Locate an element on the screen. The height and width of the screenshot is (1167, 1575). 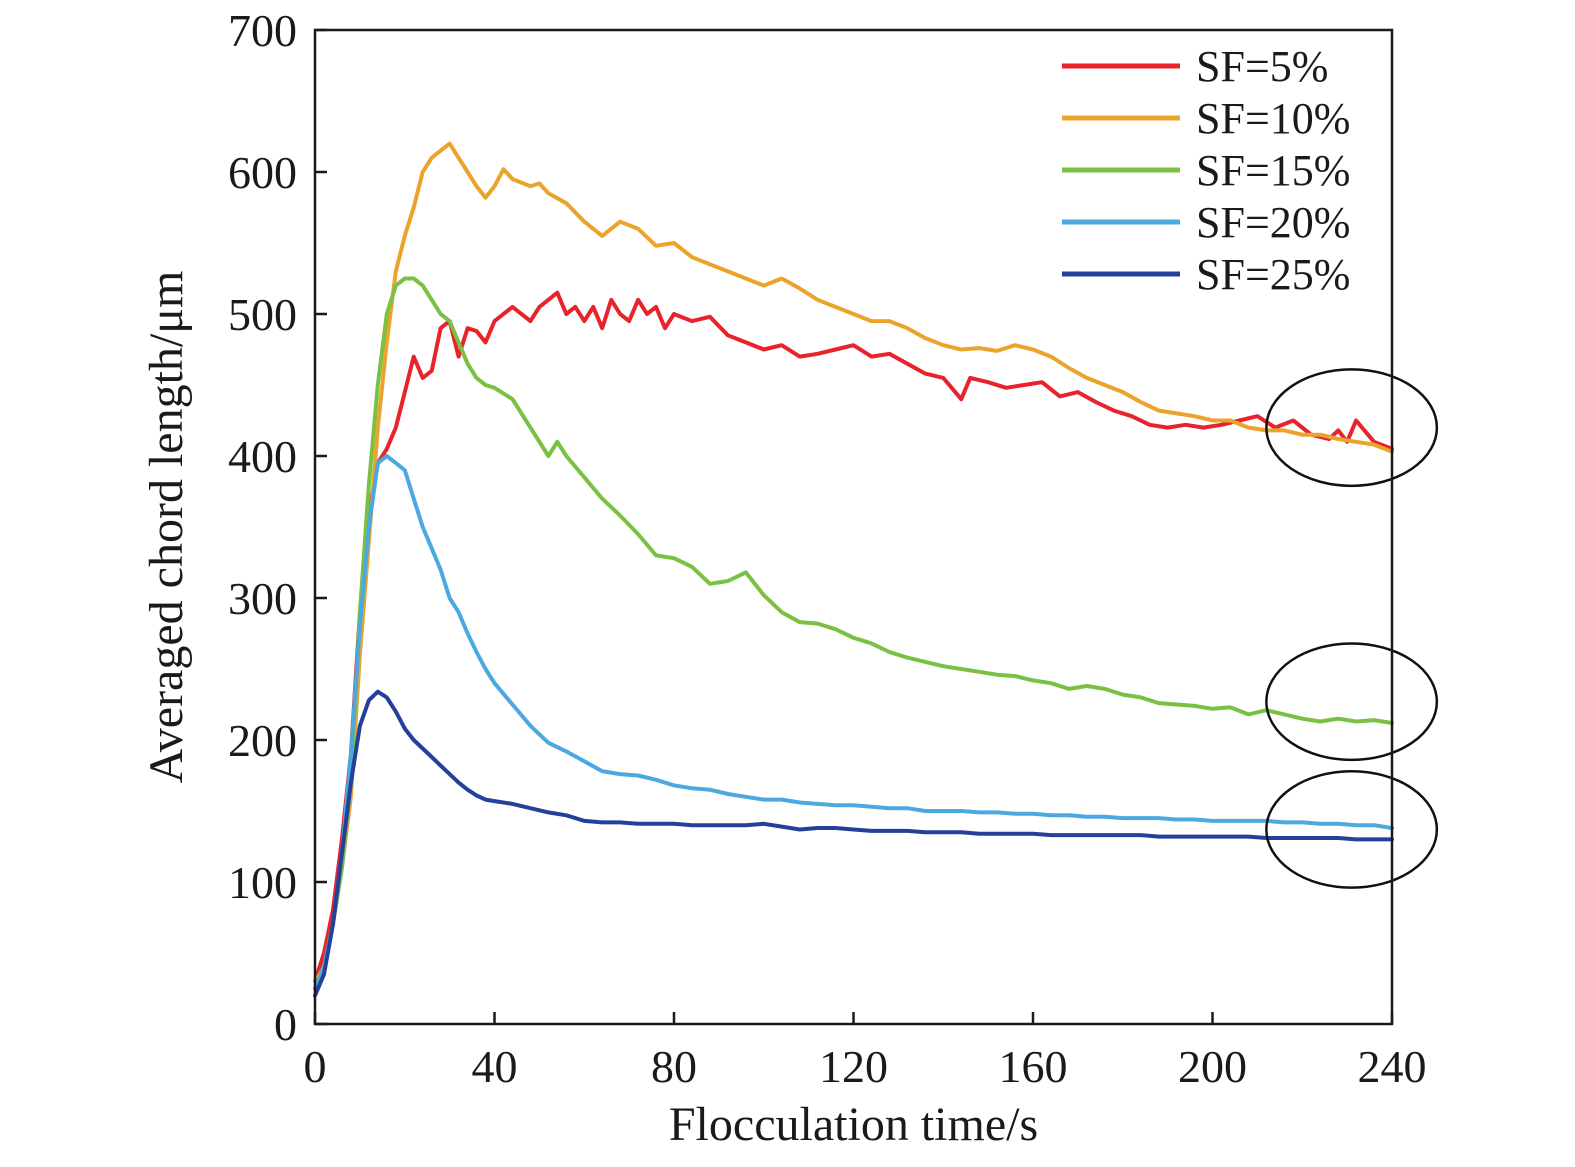
y-tick-label: 700 is located at coordinates (262, 30).